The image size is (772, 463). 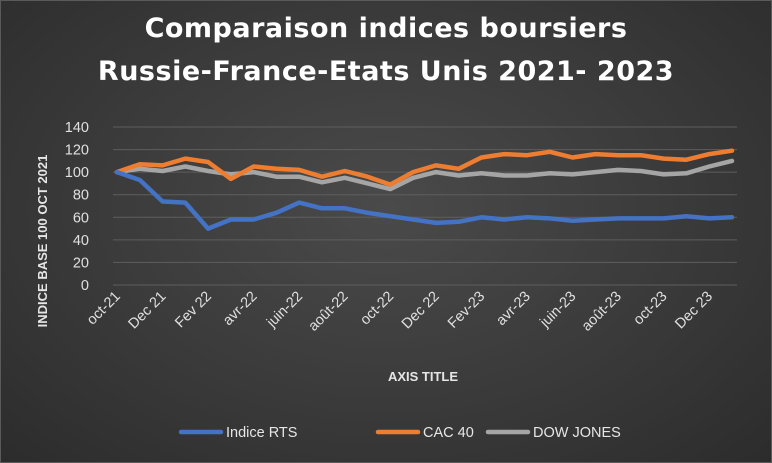 What do you see at coordinates (42, 241) in the screenshot?
I see `y-axis-title: INDICE BASE 100 OCT 2021` at bounding box center [42, 241].